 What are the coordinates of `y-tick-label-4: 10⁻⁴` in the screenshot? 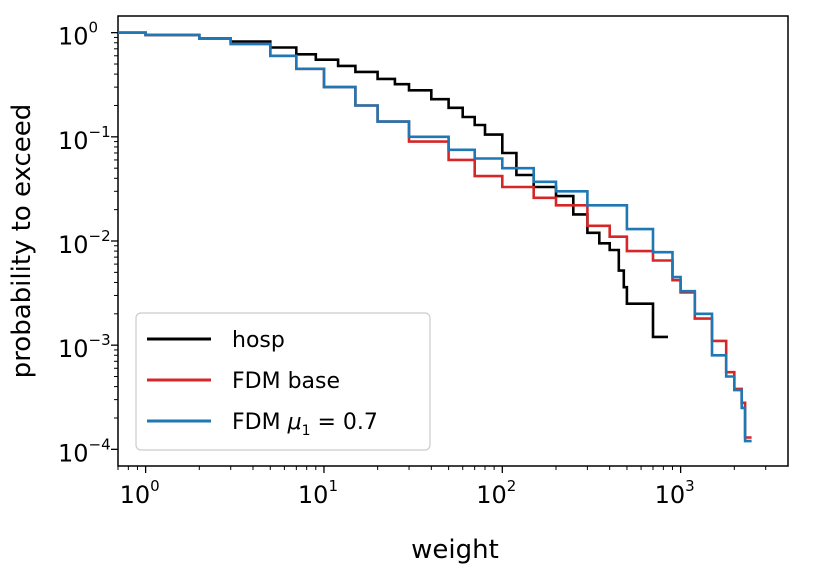 It's located at (84, 451).